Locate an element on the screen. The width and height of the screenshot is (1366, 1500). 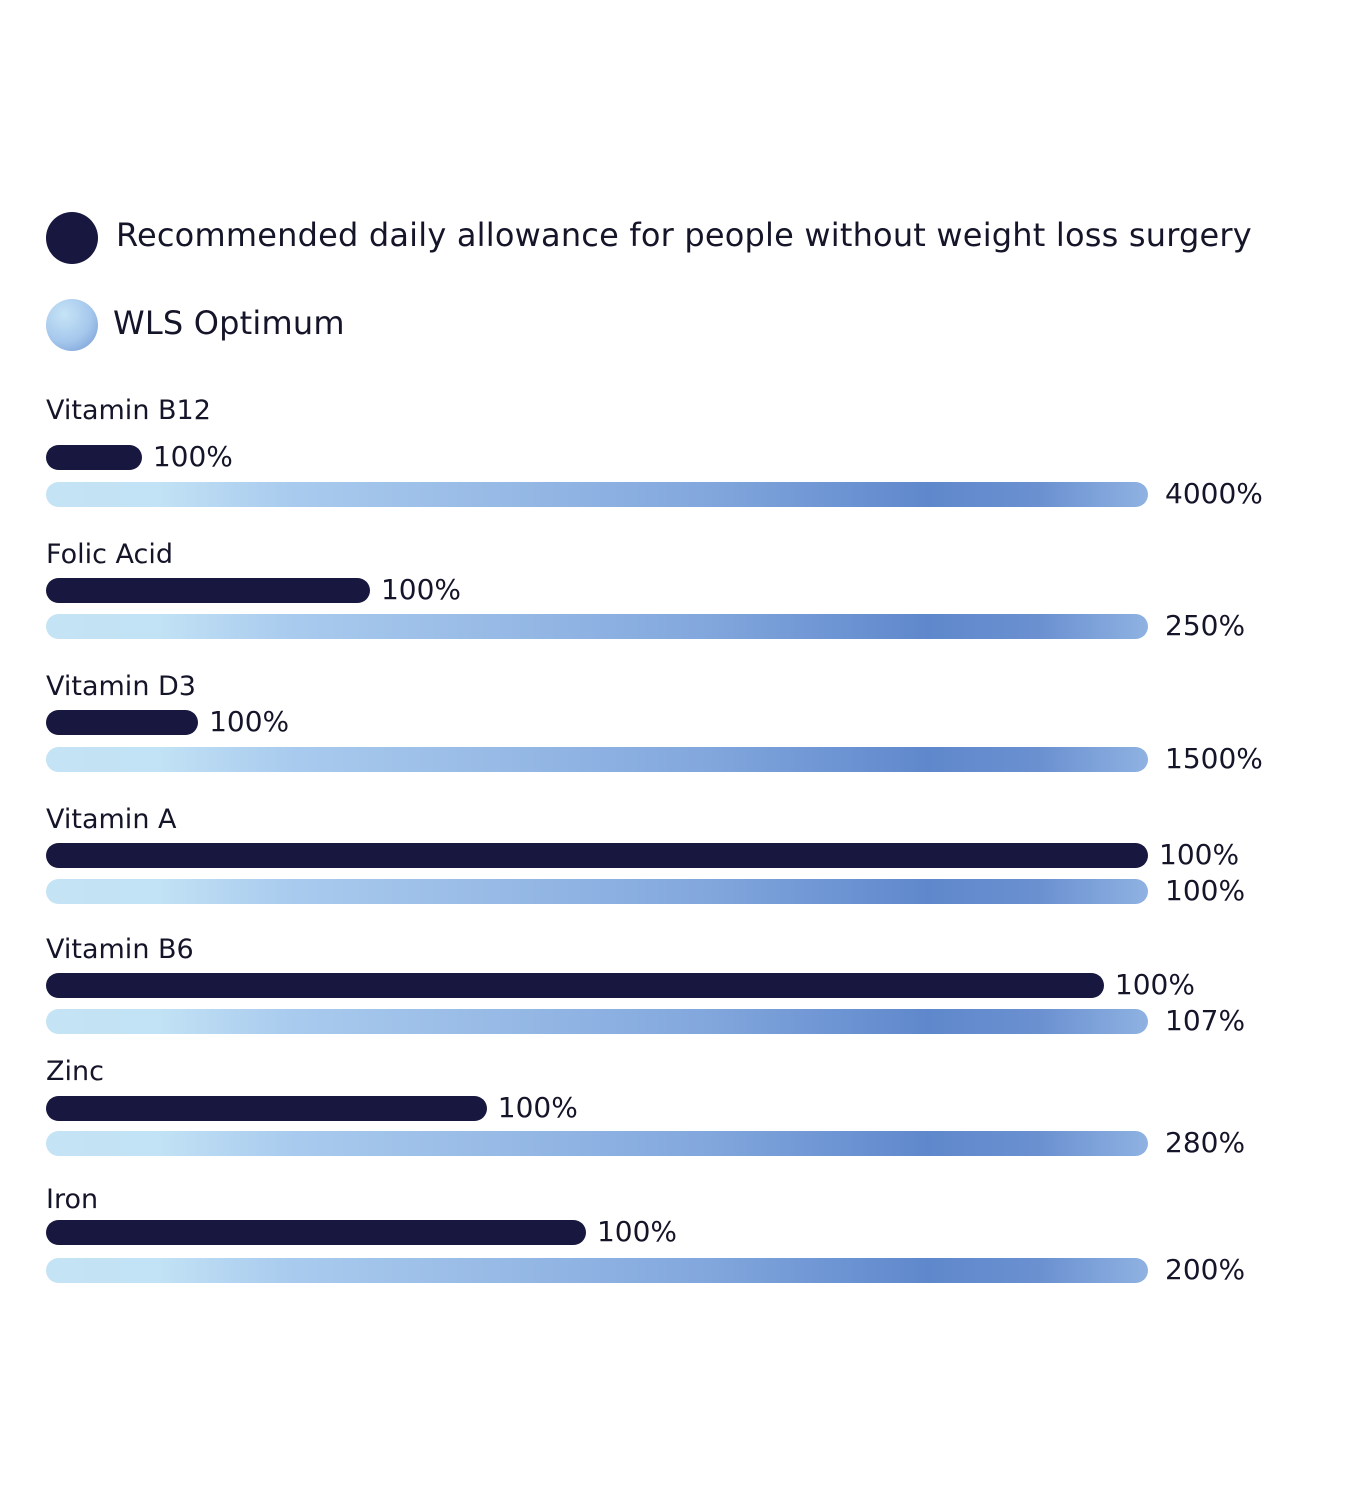
value-label-wls: 250% is located at coordinates (1205, 625).